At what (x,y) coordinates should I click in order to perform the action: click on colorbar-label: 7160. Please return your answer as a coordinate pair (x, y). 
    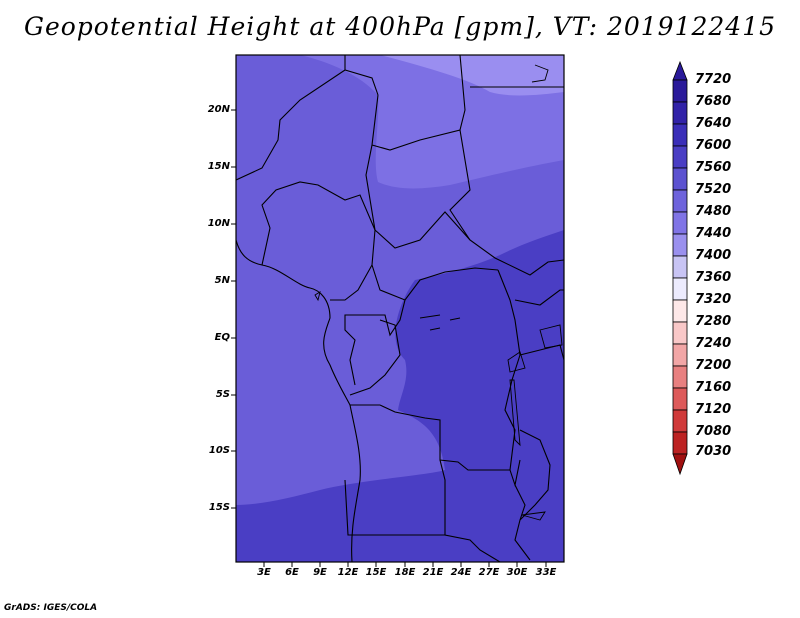
    Looking at the image, I should click on (713, 387).